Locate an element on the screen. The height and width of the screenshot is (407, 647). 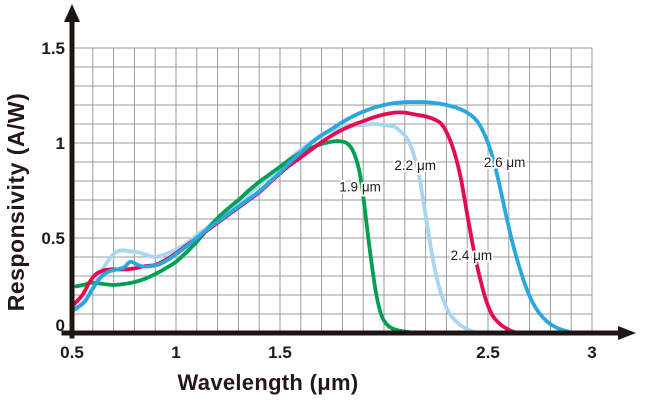
curve-label-2.4um: 2.4 μm is located at coordinates (472, 255).